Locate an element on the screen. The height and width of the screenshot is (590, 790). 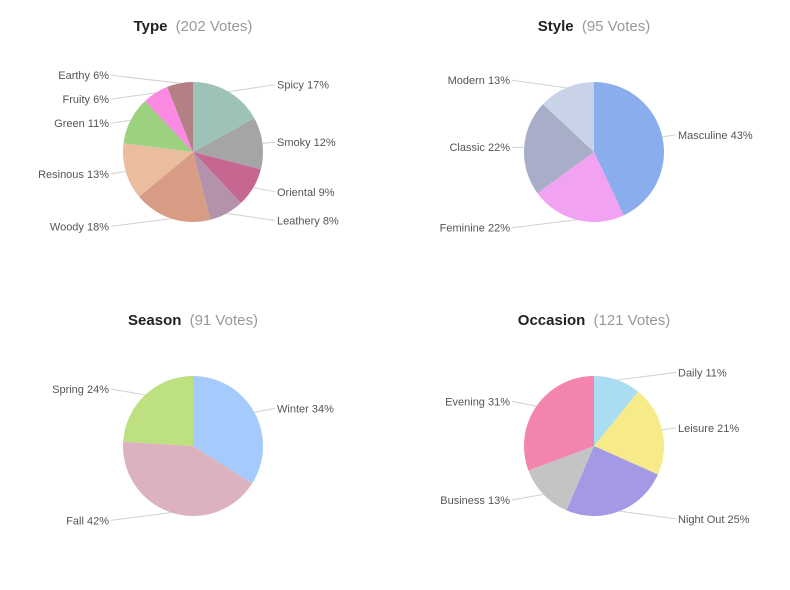
slice-label-green: Green 11% is located at coordinates (81, 124).